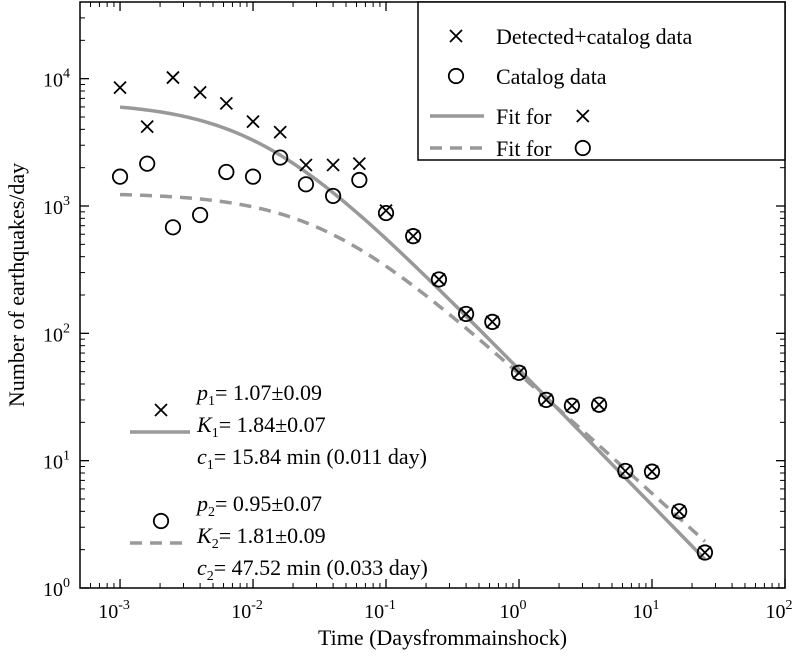  Describe the element at coordinates (258, 394) in the screenshot. I see `annotation-p-line: p1= 1.07±0.09` at that location.